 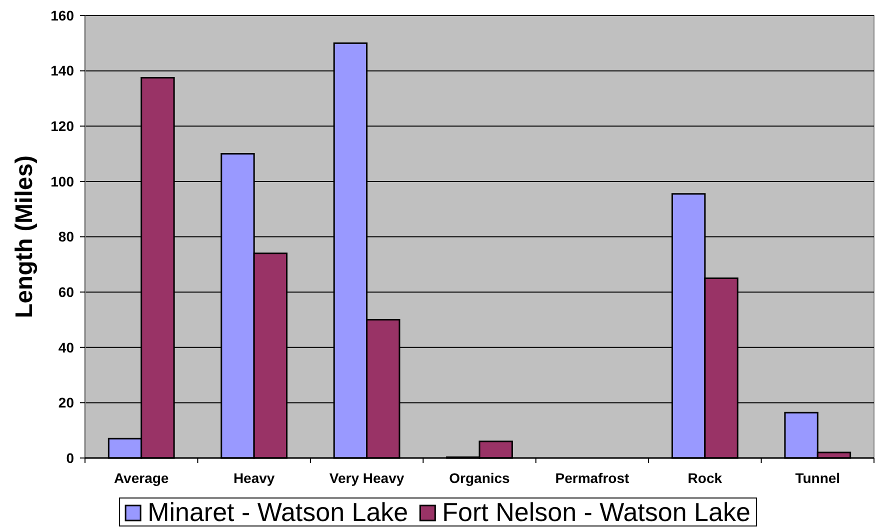 What do you see at coordinates (479, 478) in the screenshot?
I see `x-tick-label: Organics` at bounding box center [479, 478].